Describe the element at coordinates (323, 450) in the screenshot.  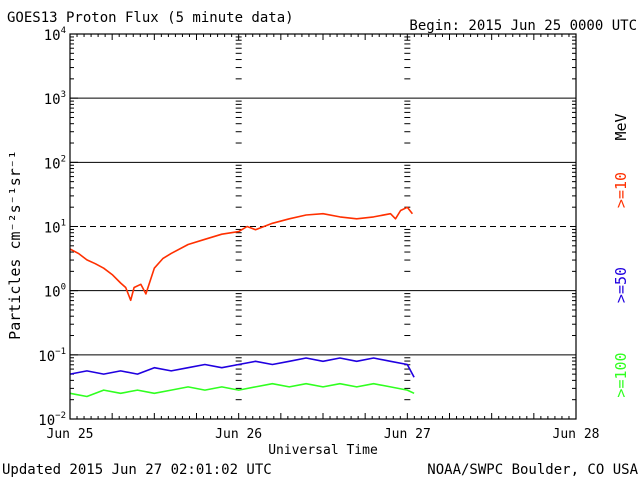
I see `x-axis-label: Universal Time` at that location.